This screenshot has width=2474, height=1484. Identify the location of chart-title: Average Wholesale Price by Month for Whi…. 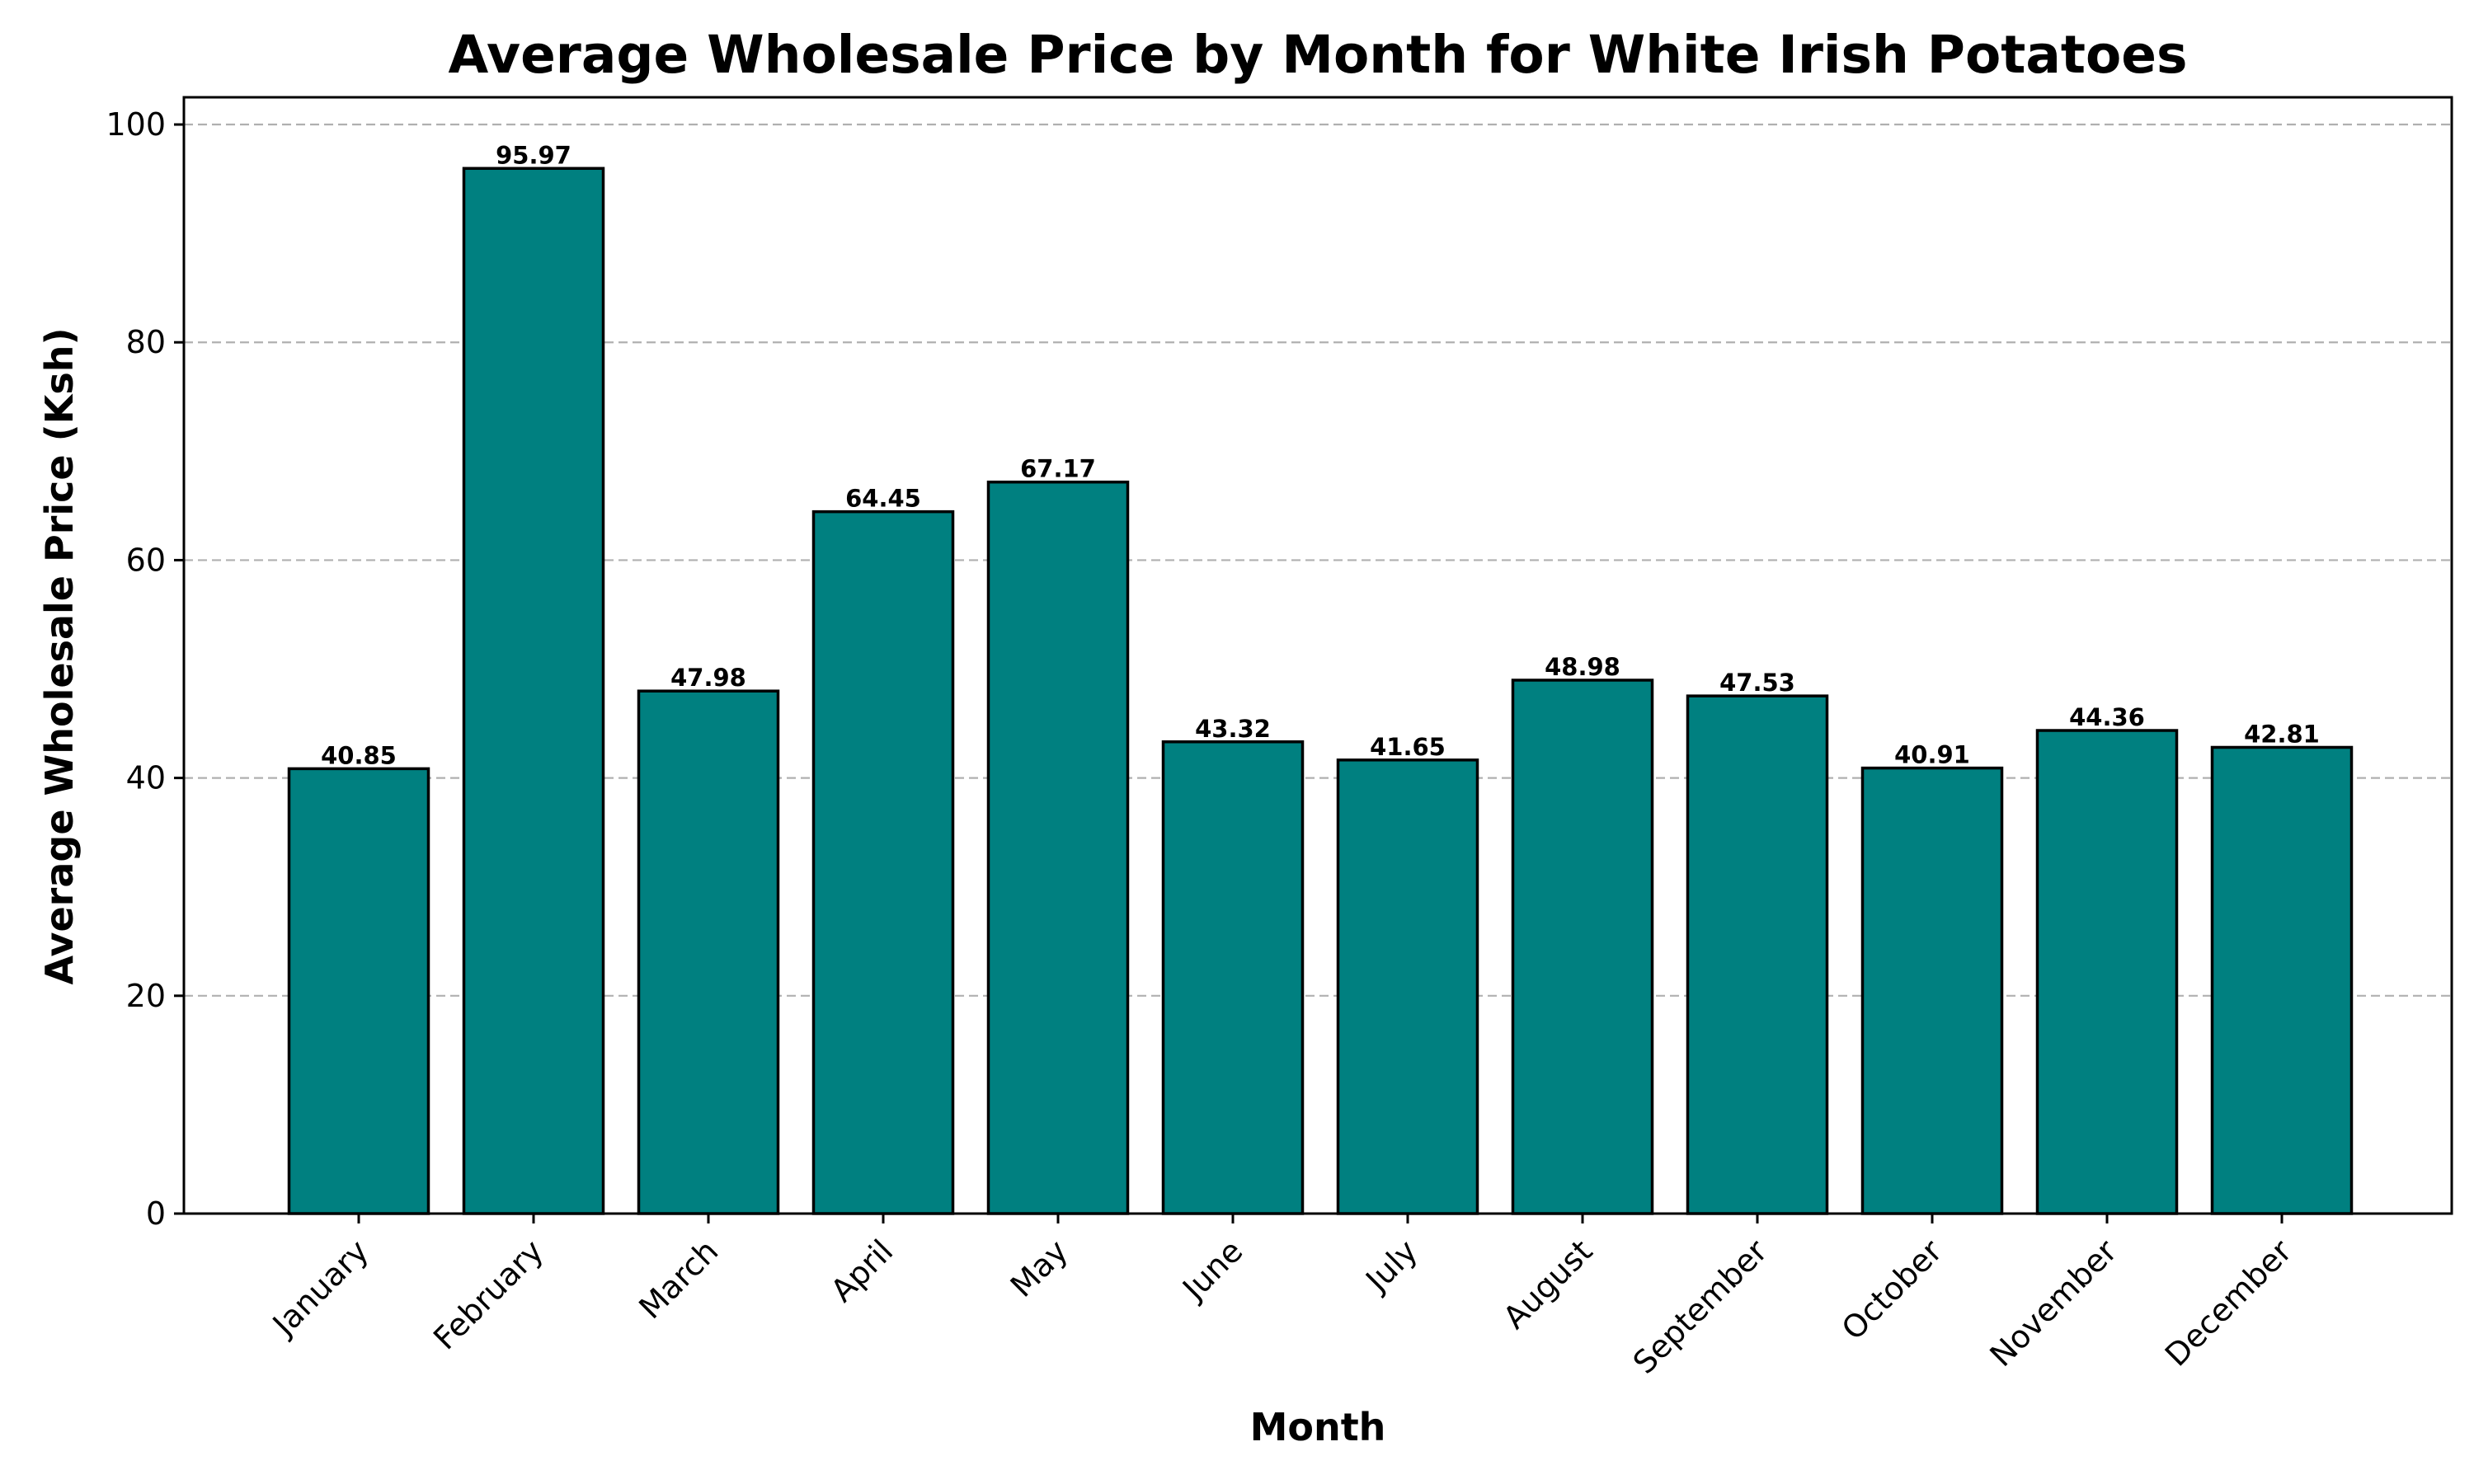
(1317, 55).